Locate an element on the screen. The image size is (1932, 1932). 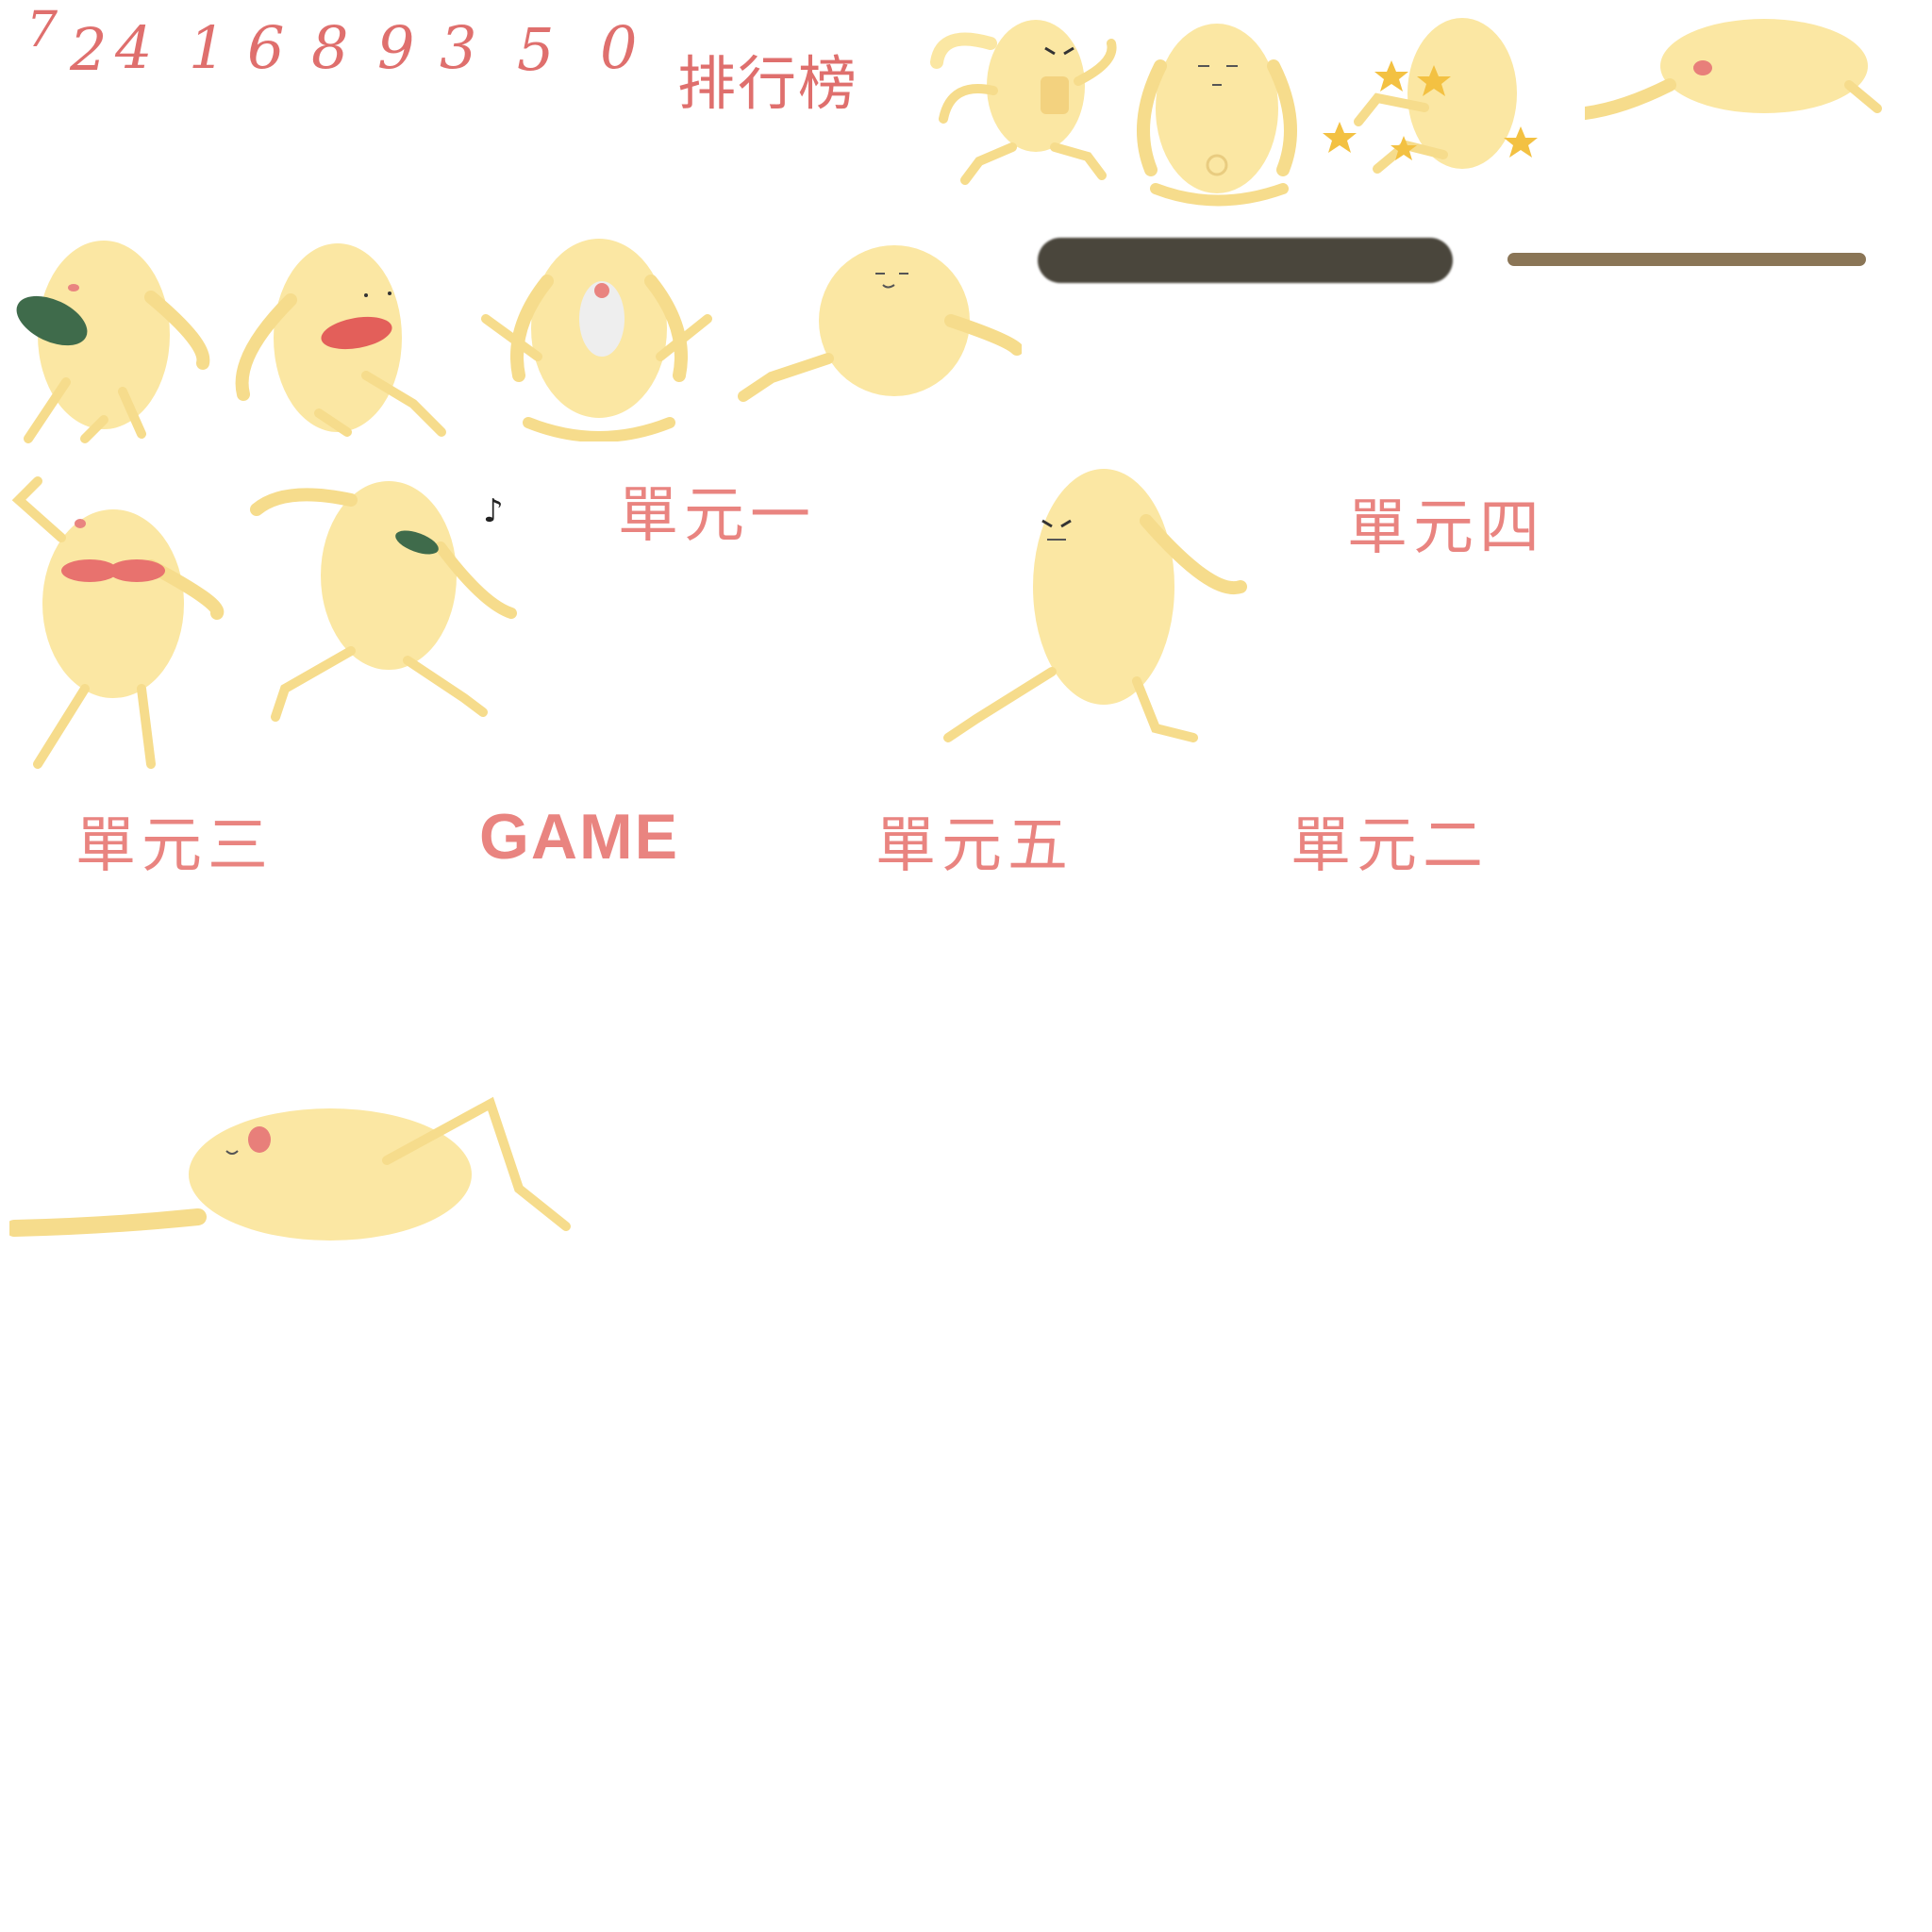
bunny-bikini-sprite is located at coordinates (118, 622).